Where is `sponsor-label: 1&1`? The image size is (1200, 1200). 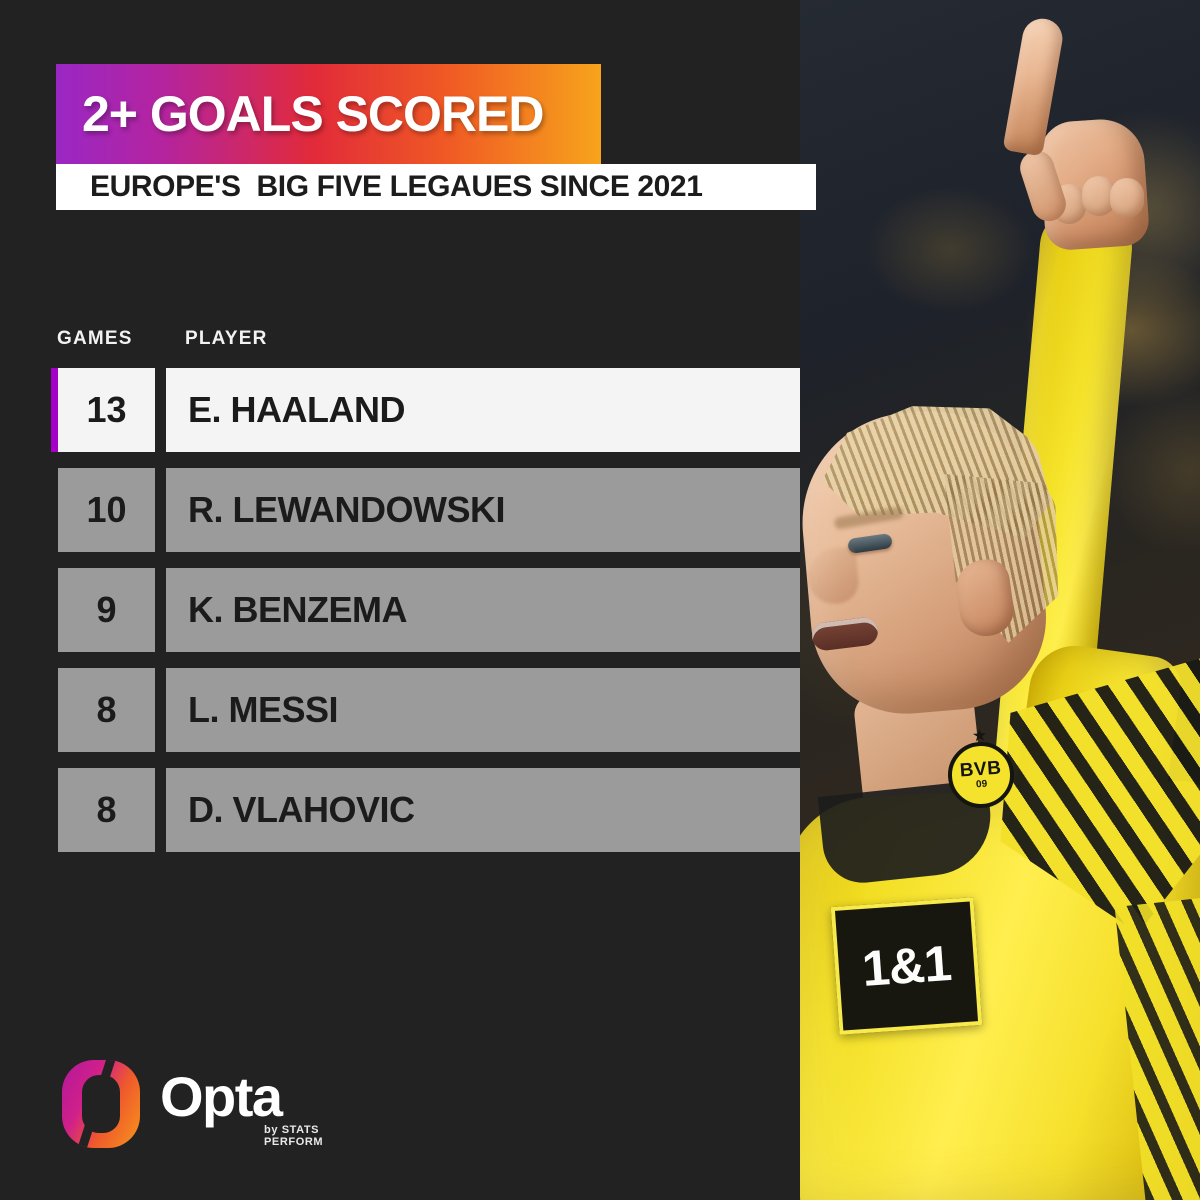
sponsor-label: 1&1 is located at coordinates (906, 966).